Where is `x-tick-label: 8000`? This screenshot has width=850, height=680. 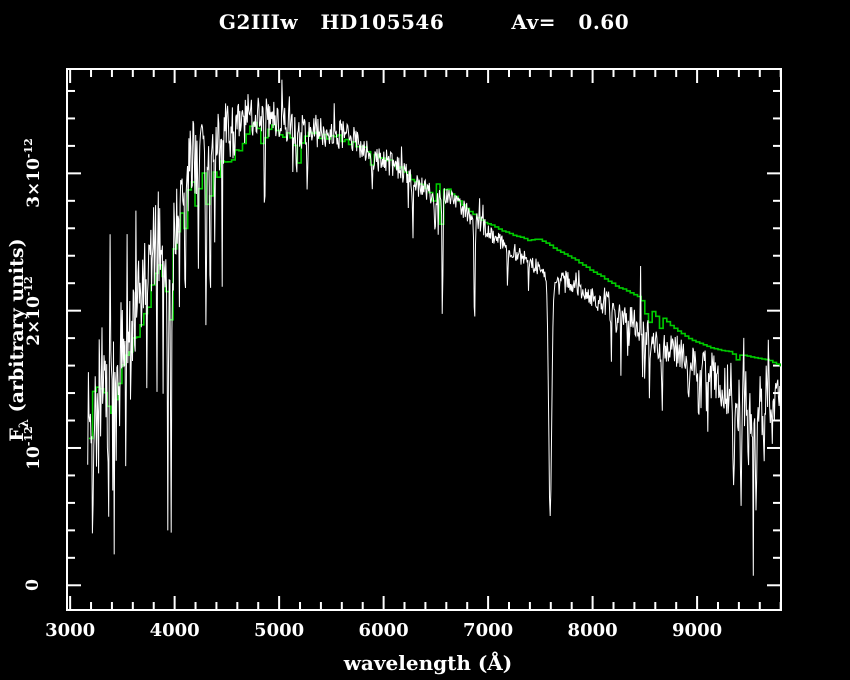 x-tick-label: 8000 is located at coordinates (592, 630).